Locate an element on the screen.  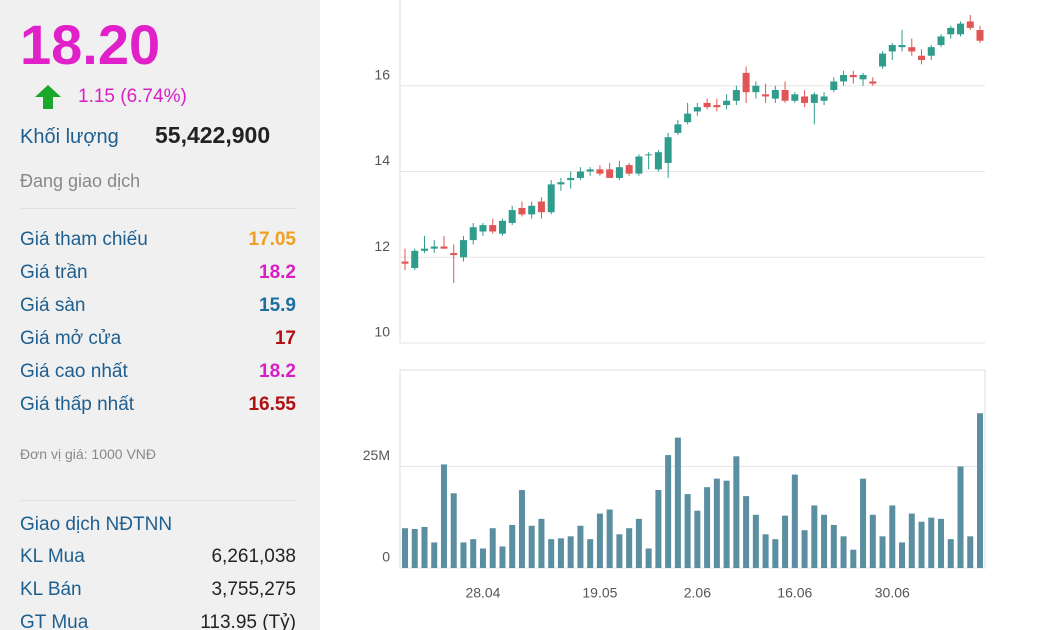
row-label: Giá trần is located at coordinates (54, 272).